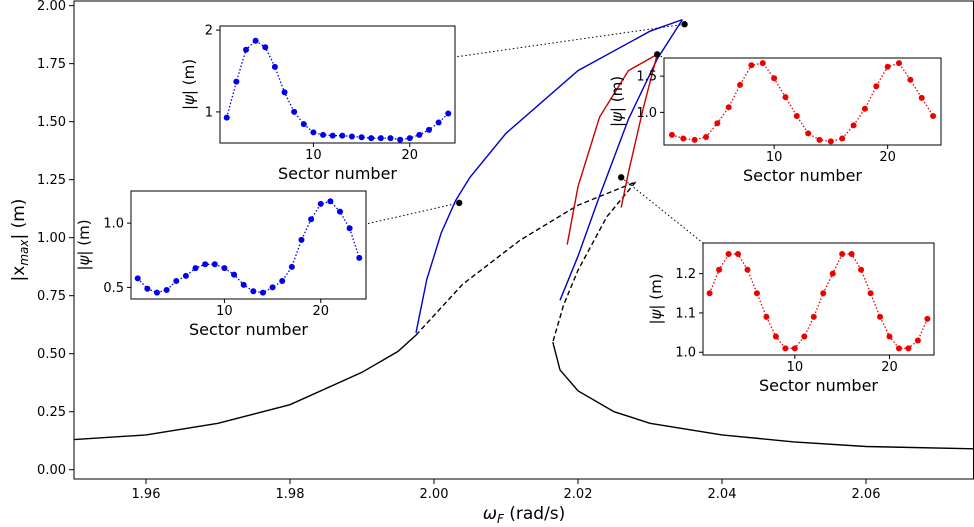 This screenshot has width=974, height=527. What do you see at coordinates (51, 296) in the screenshot?
I see `y-tick-label: 0.75` at bounding box center [51, 296].